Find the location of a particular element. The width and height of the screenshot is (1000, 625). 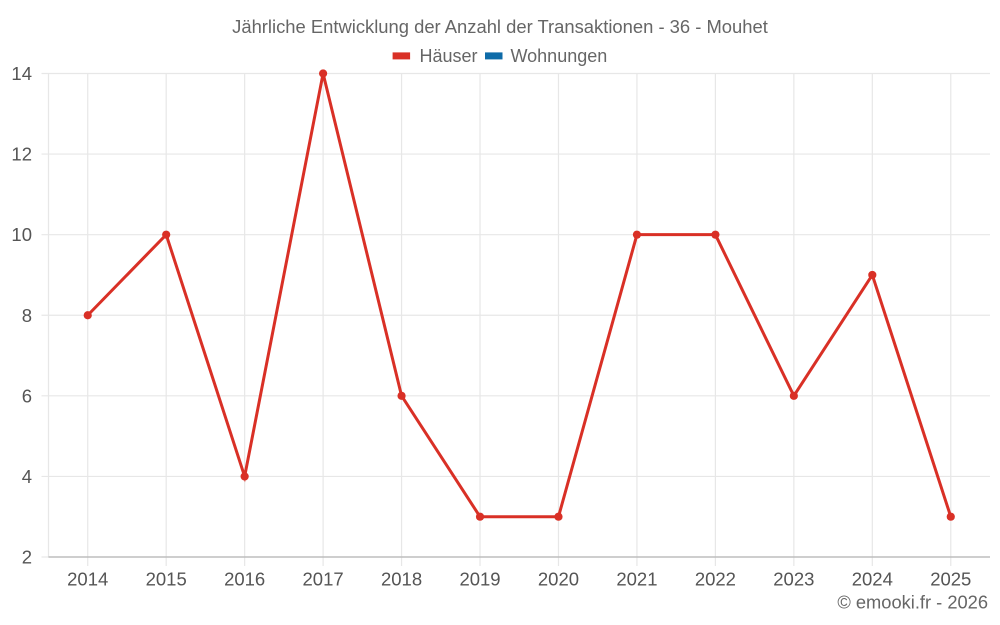

svg-text: 2017 is located at coordinates (323, 579).